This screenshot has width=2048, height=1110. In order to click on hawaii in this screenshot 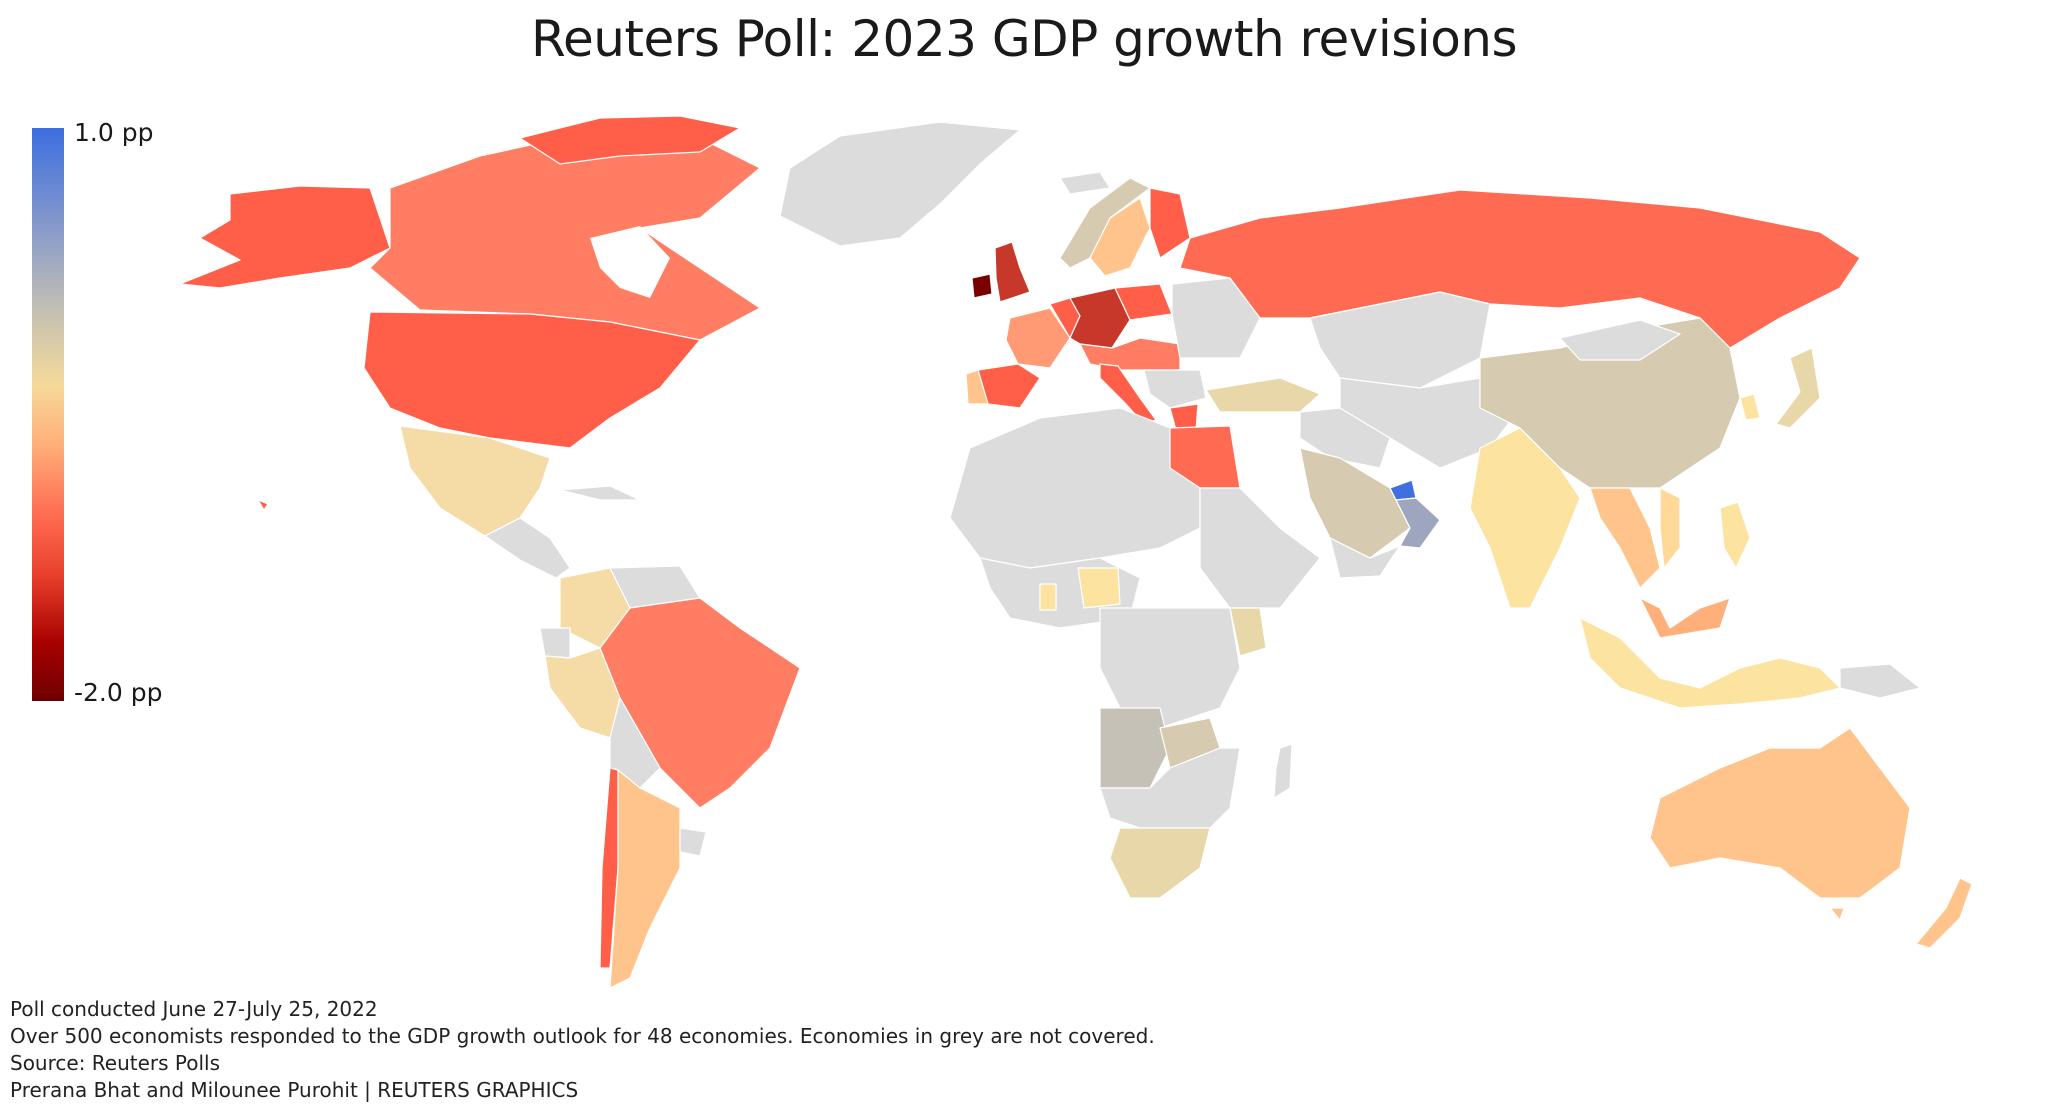, I will do `click(263, 505)`.